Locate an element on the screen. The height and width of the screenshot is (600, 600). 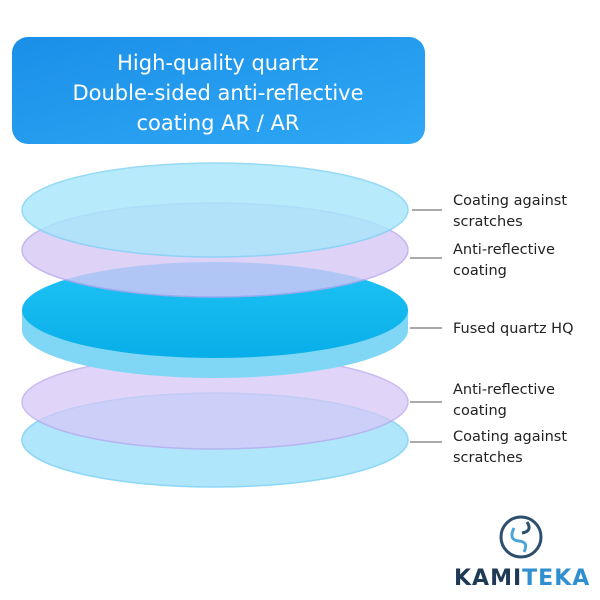
brand-logo is located at coordinates (521, 537).